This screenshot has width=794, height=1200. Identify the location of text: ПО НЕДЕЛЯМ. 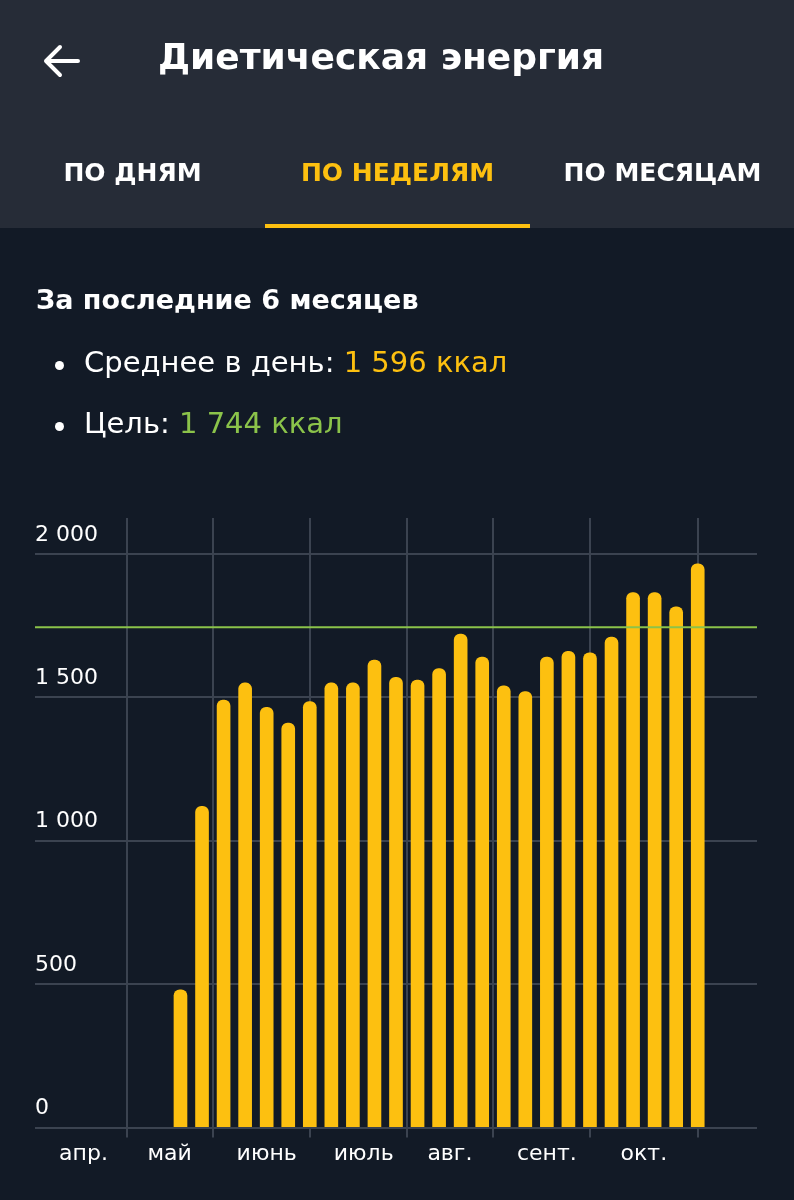
(397, 193).